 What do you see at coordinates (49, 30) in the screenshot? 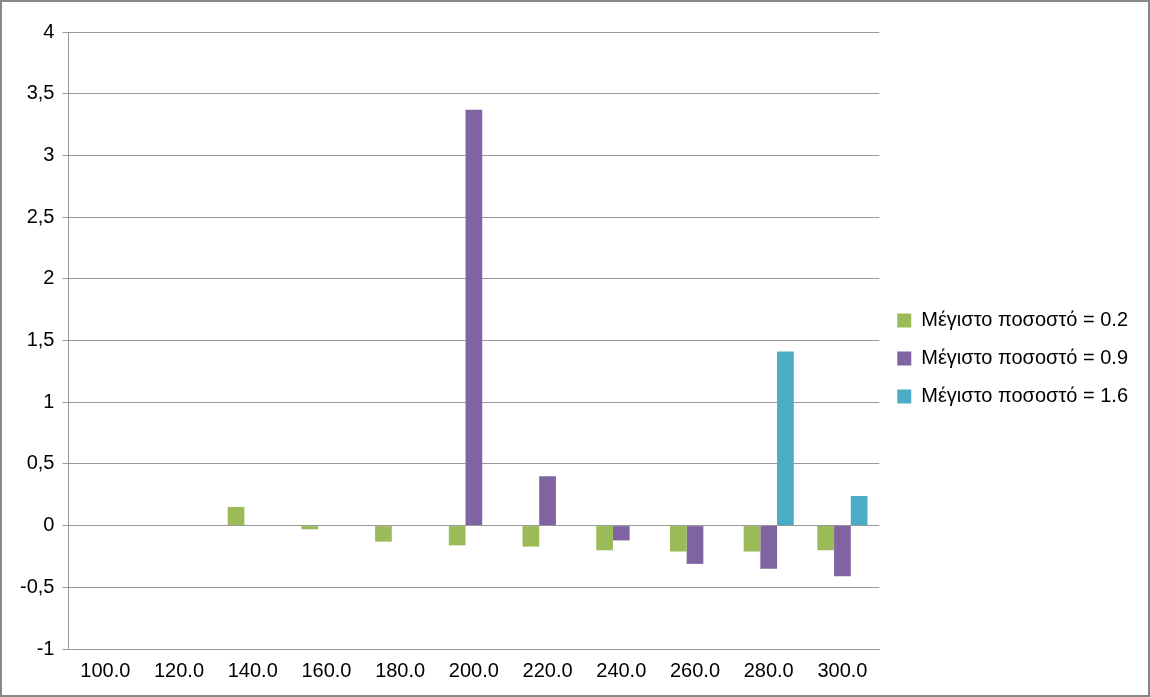
I see `y-tick-label: 4` at bounding box center [49, 30].